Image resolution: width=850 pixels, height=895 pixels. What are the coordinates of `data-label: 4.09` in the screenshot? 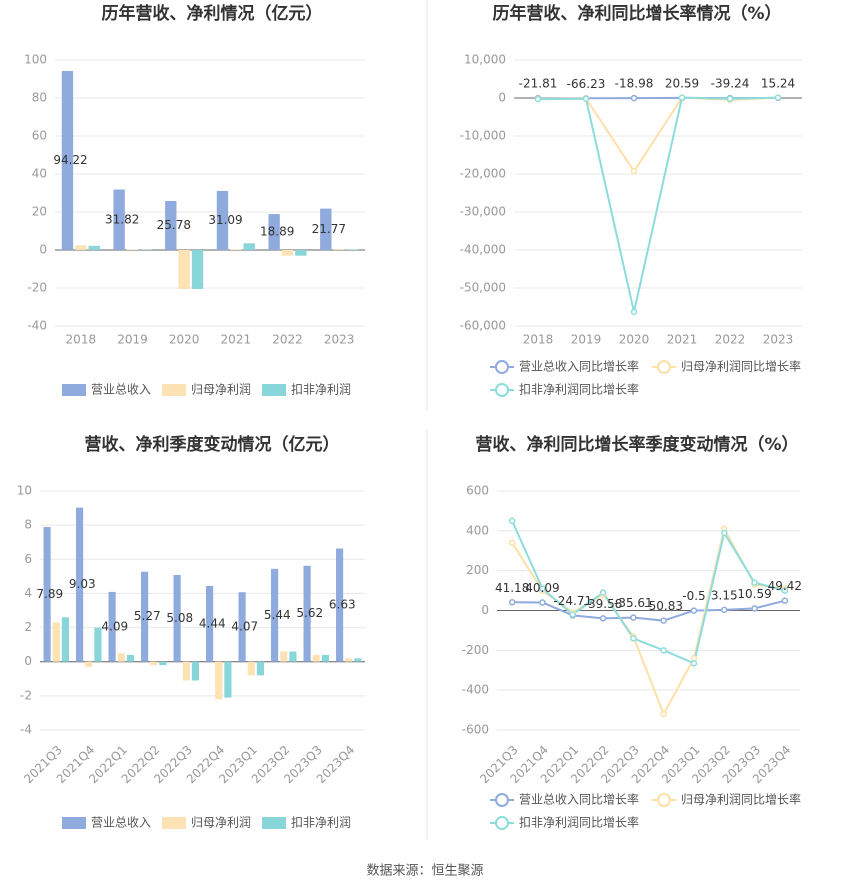 It's located at (114, 626).